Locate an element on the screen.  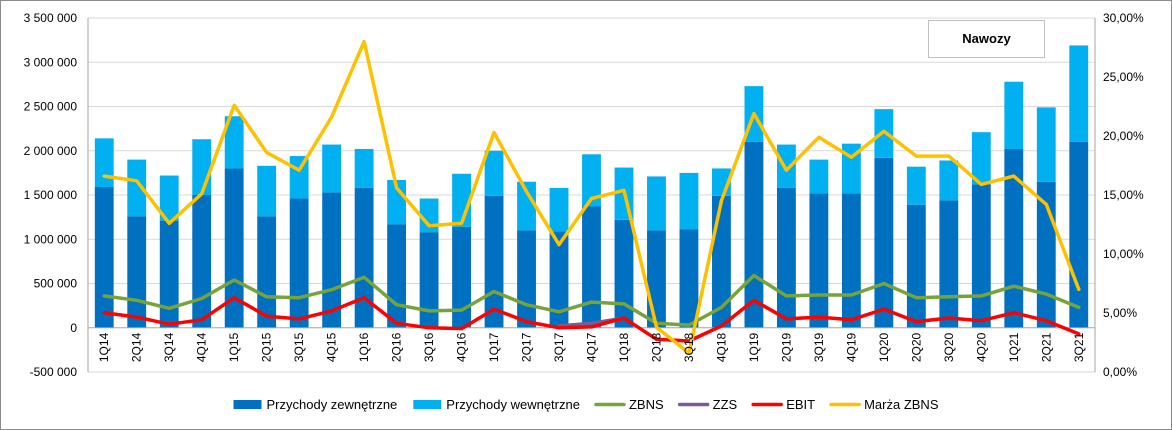
category-tick-label: 2Q18 is located at coordinates (656, 347).